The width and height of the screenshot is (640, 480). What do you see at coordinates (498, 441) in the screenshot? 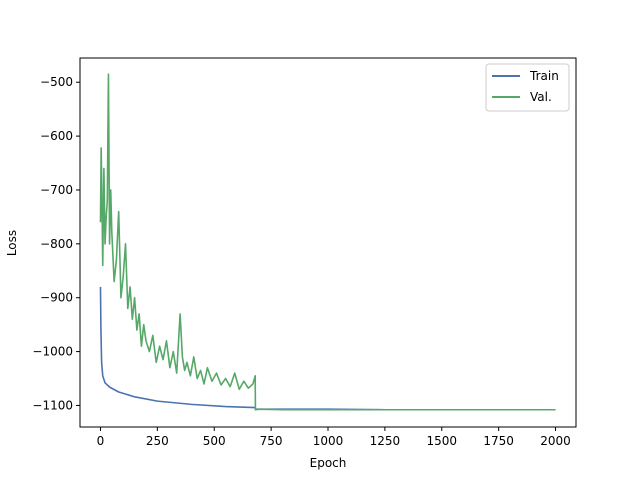
I see `x-tick-label: 1750` at bounding box center [498, 441].